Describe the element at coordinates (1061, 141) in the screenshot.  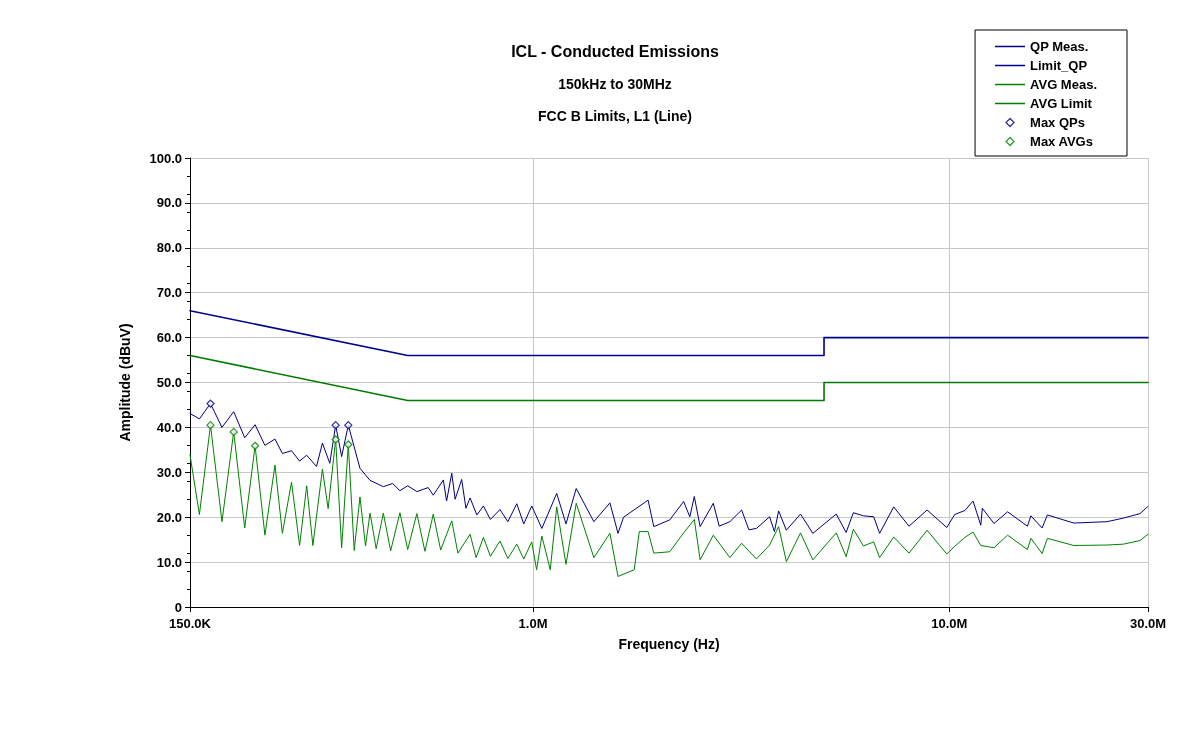
I see `legend-label: Max AVGs` at that location.